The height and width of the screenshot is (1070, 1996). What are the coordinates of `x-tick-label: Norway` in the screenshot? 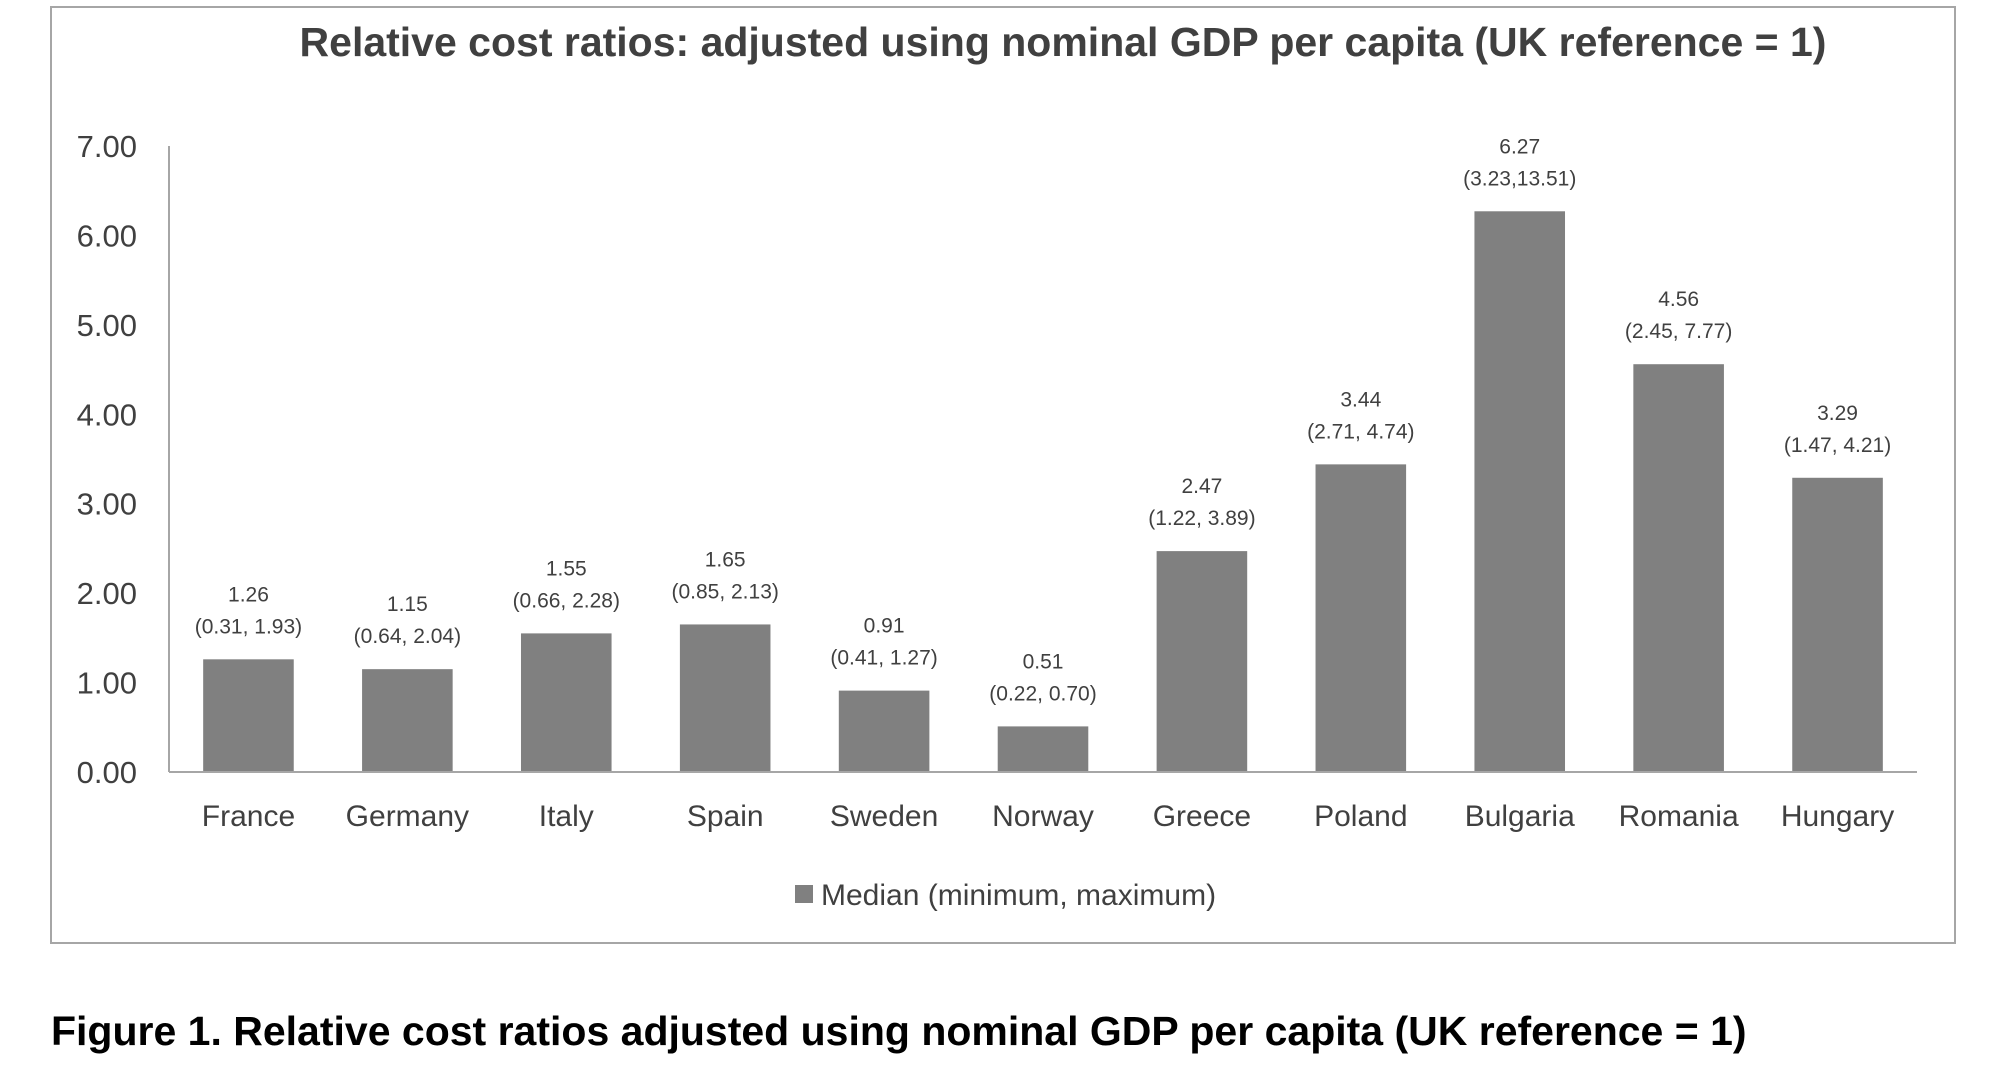 It's located at (1043, 816).